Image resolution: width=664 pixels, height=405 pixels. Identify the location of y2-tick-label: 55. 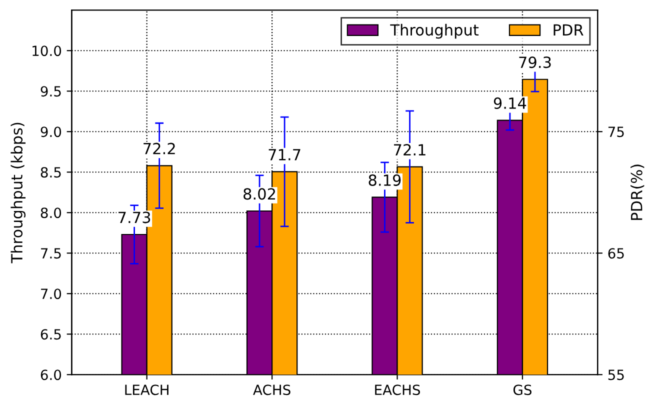
(616, 375).